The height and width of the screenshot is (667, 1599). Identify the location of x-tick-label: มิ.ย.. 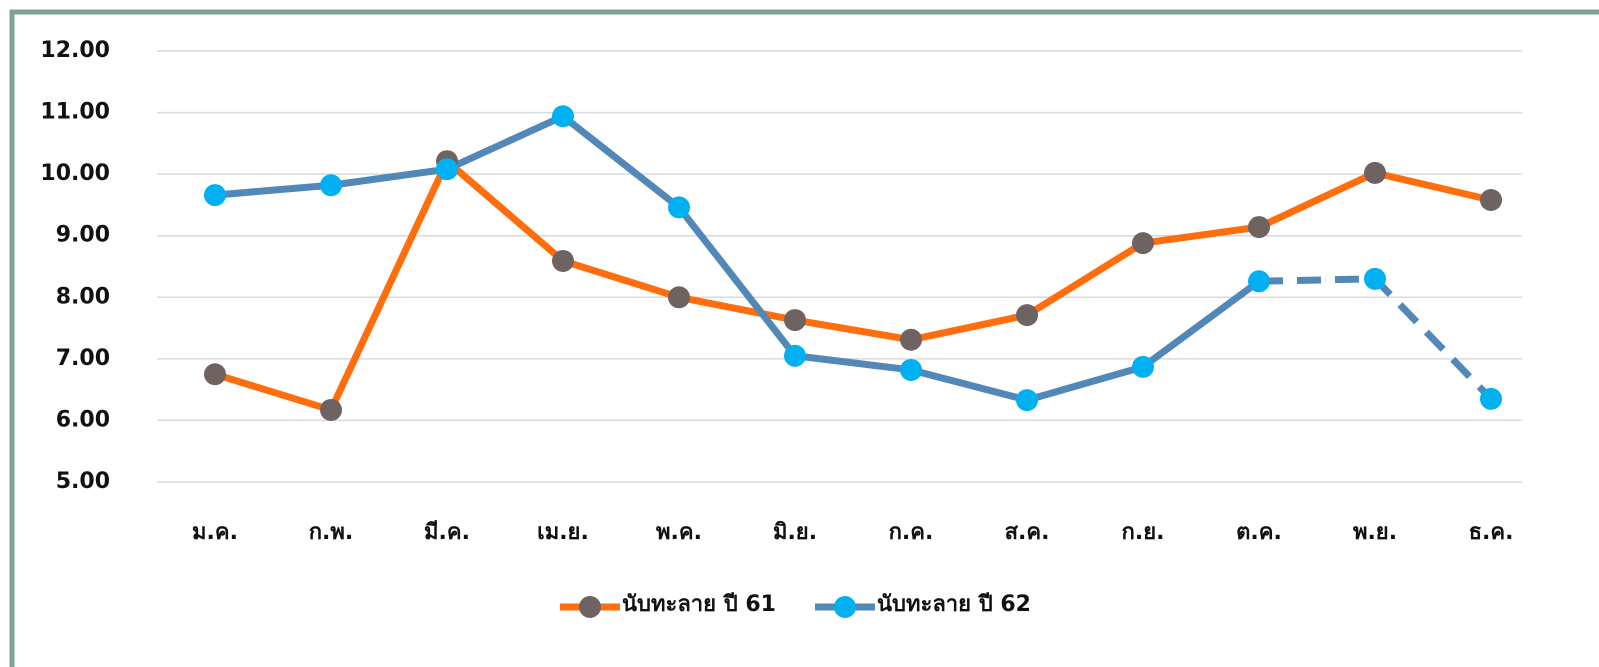
(795, 532).